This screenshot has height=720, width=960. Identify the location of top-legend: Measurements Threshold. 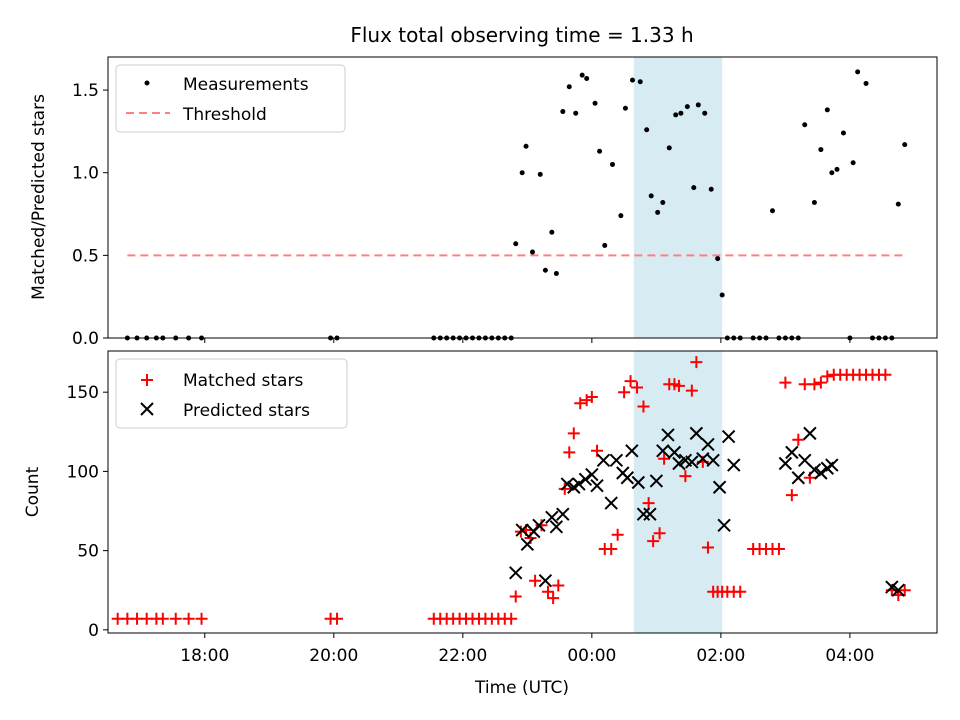
(230, 98).